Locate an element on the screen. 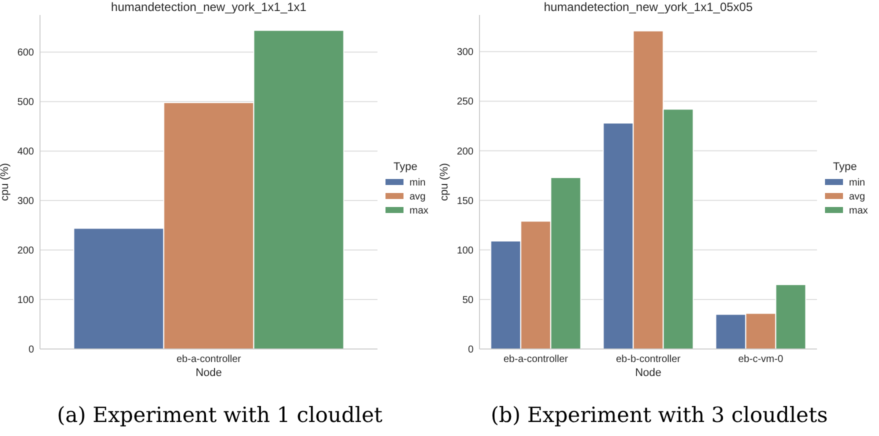 The image size is (879, 436). x-tick-label: eb-c-vm-0 is located at coordinates (761, 359).